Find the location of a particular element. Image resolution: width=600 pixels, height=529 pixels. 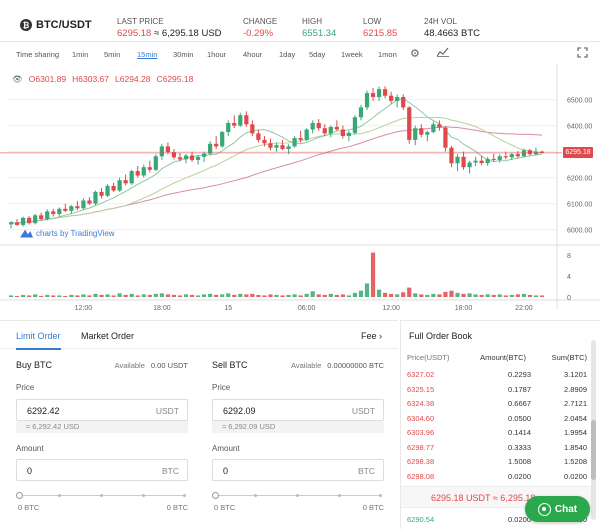

buy-price-unit: USDT is located at coordinates (167, 411).